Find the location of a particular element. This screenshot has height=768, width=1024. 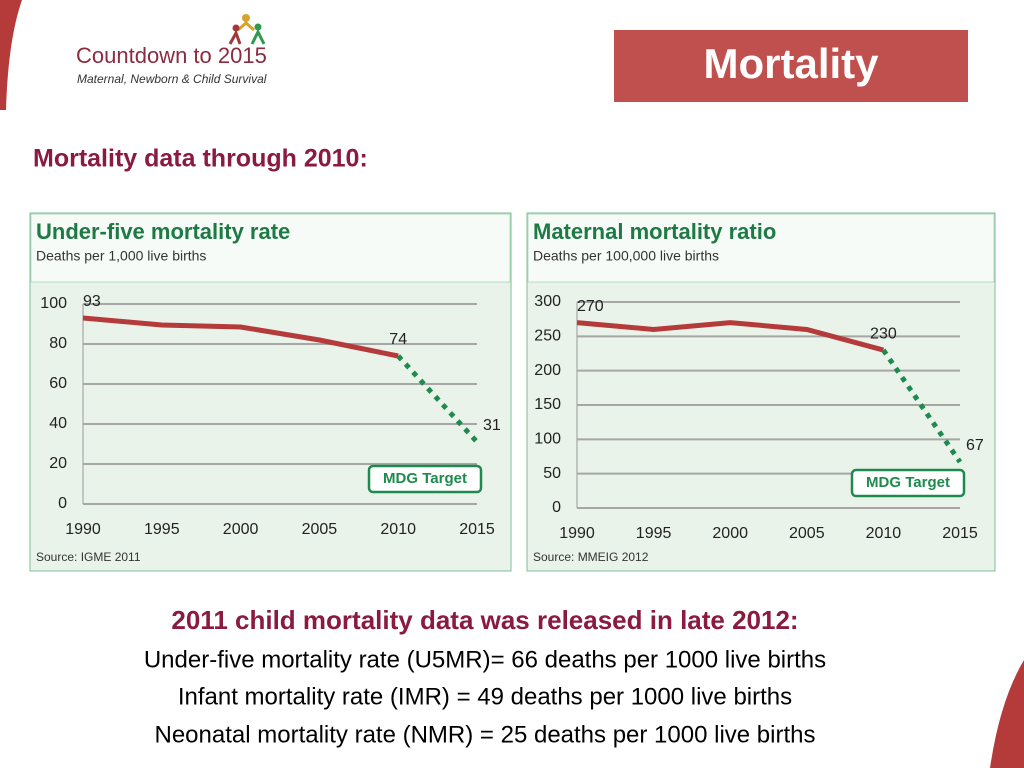

y-tick-label: 20 is located at coordinates (58, 463).